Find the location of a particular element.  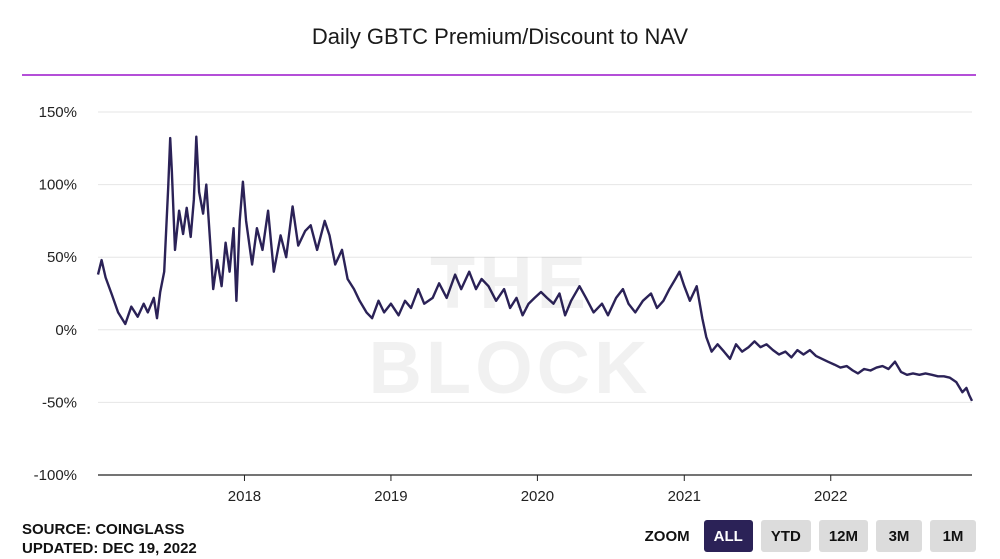

title-rule is located at coordinates (499, 75).